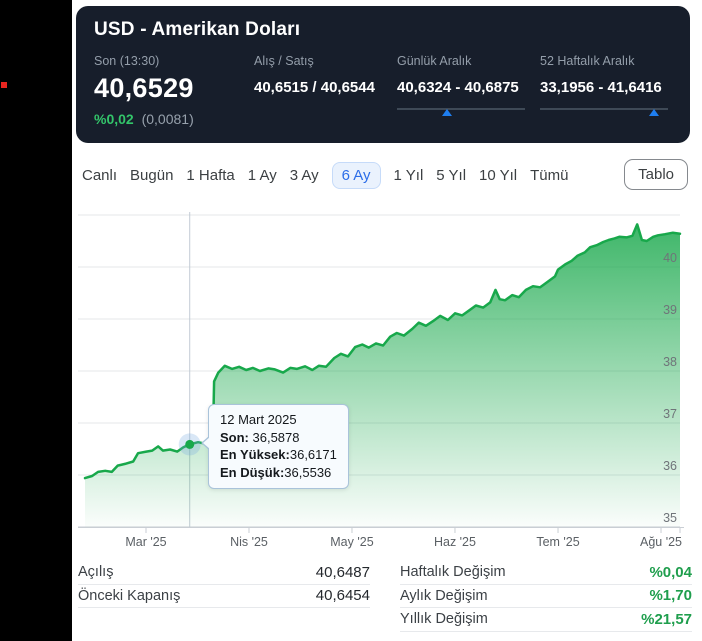 Image resolution: width=702 pixels, height=641 pixels. Describe the element at coordinates (127, 61) in the screenshot. I see `stat-last-label: Son (13:30)` at that location.